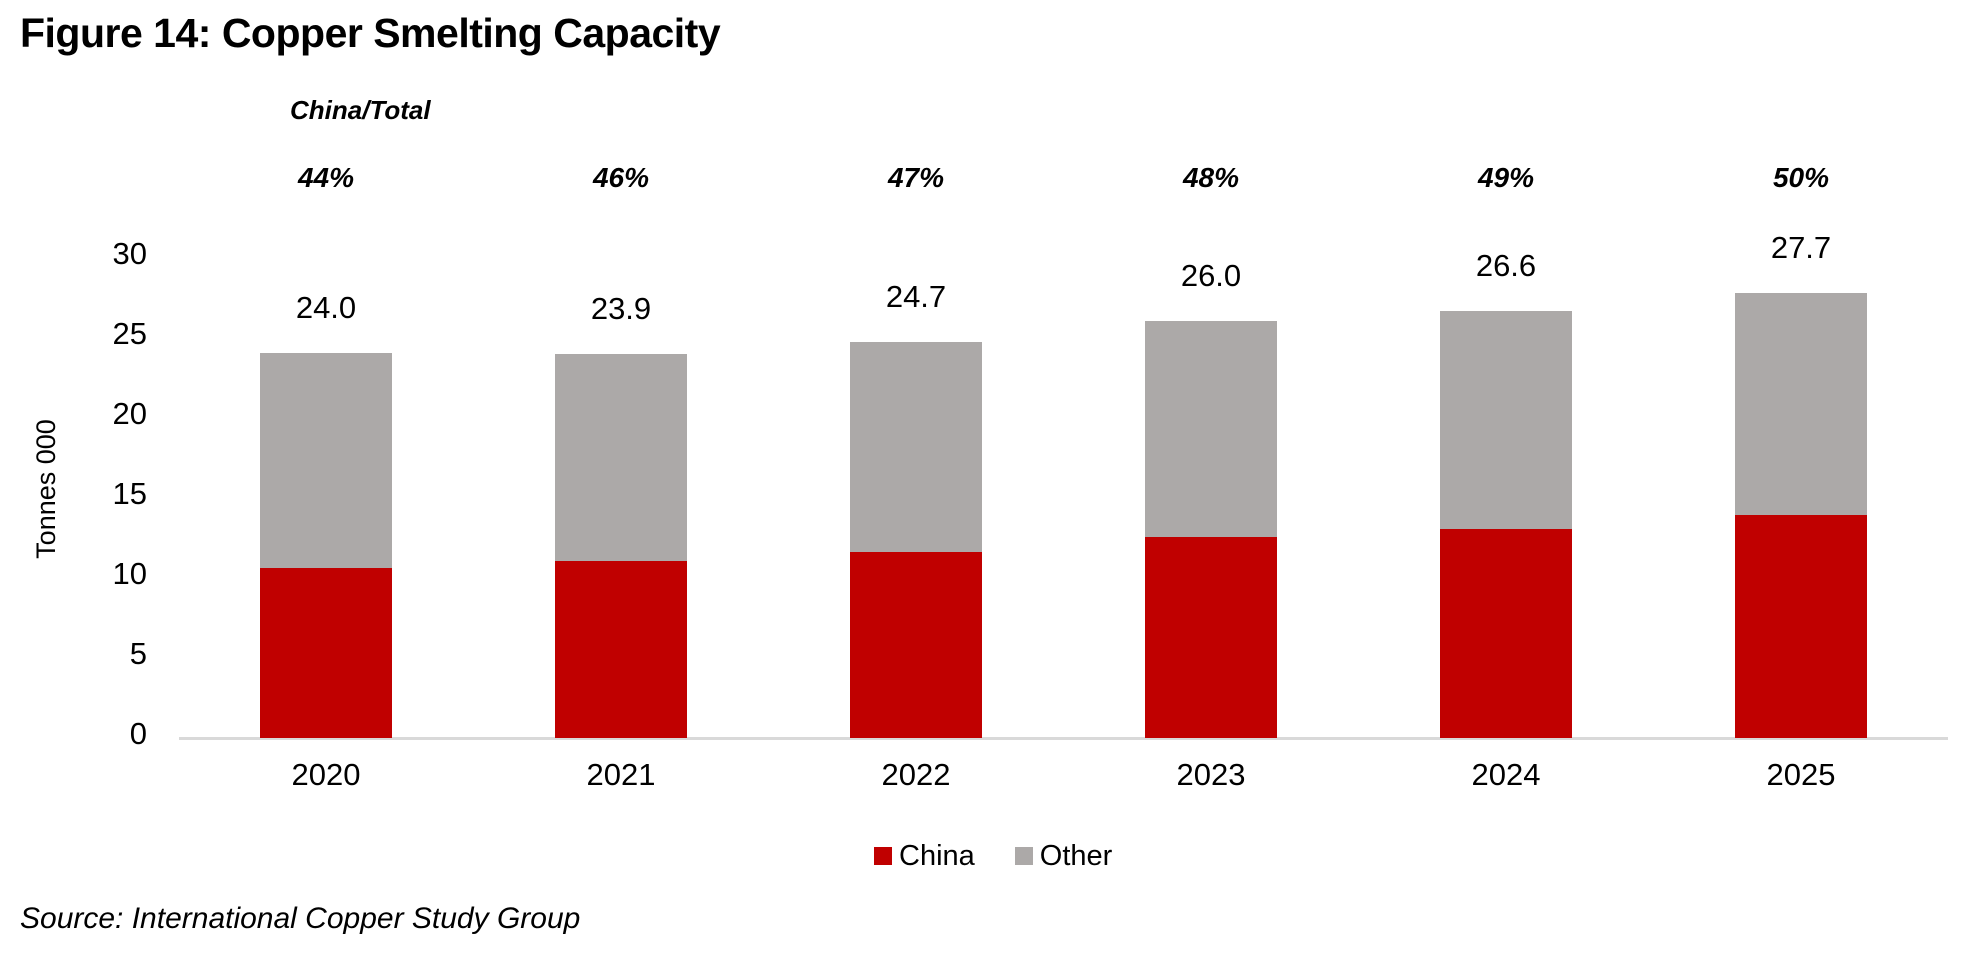 Image resolution: width=1972 pixels, height=964 pixels. What do you see at coordinates (916, 177) in the screenshot?
I see `china-share-label-2022: 47%` at bounding box center [916, 177].